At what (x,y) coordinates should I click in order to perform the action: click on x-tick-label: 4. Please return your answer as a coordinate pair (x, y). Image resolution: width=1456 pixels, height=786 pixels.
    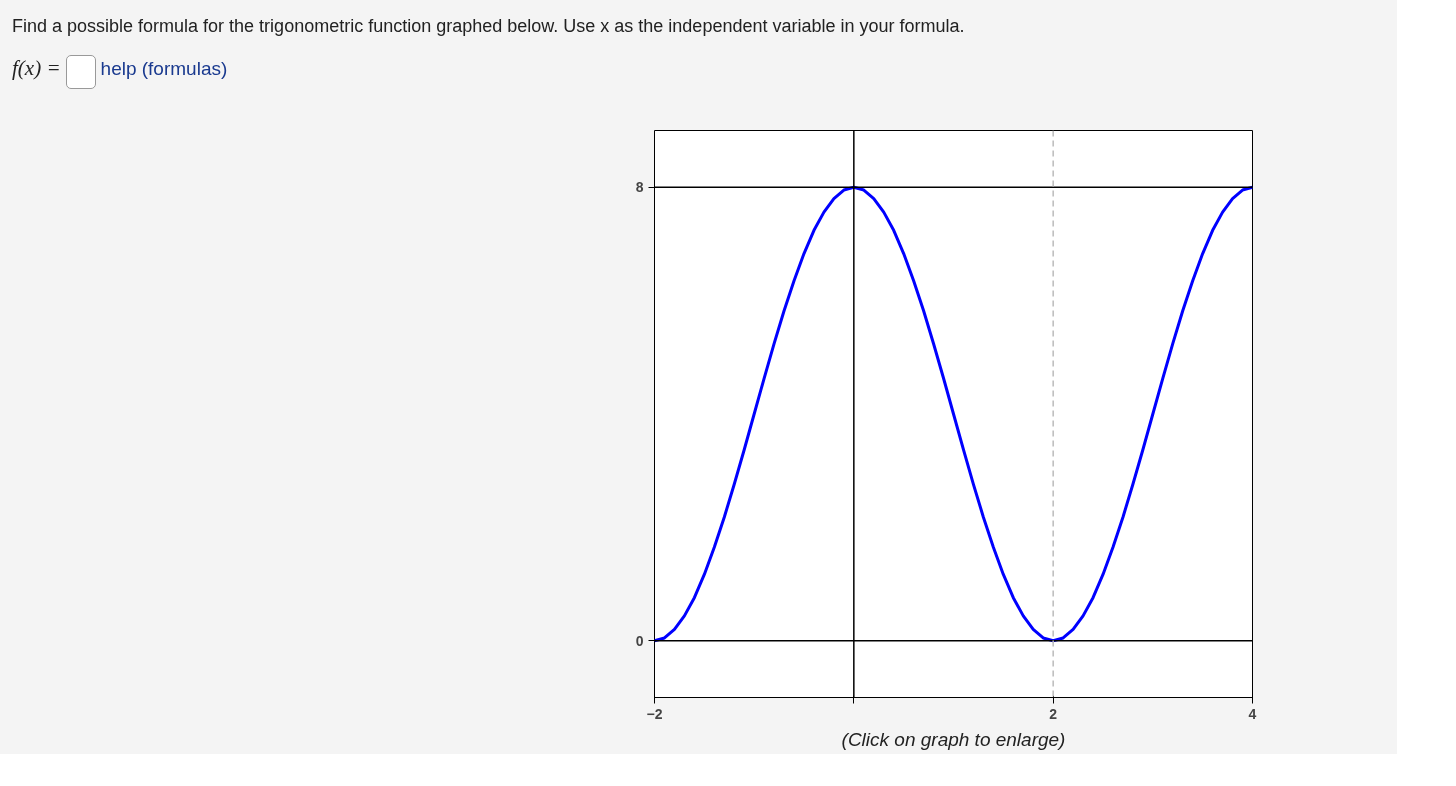
    Looking at the image, I should click on (1252, 713).